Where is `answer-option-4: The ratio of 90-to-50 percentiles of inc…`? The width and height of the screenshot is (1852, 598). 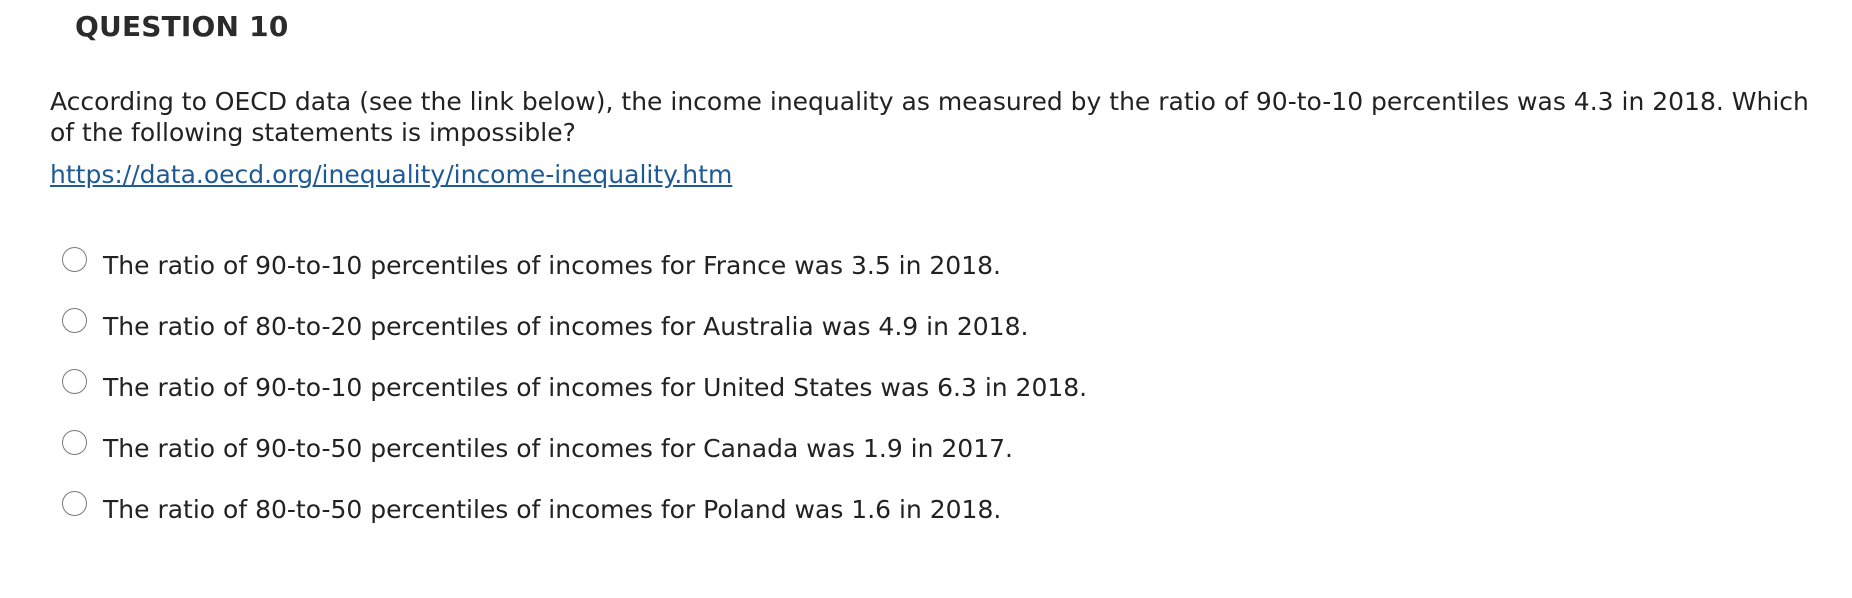 answer-option-4: The ratio of 90-to-50 percentiles of inc… is located at coordinates (612, 461).